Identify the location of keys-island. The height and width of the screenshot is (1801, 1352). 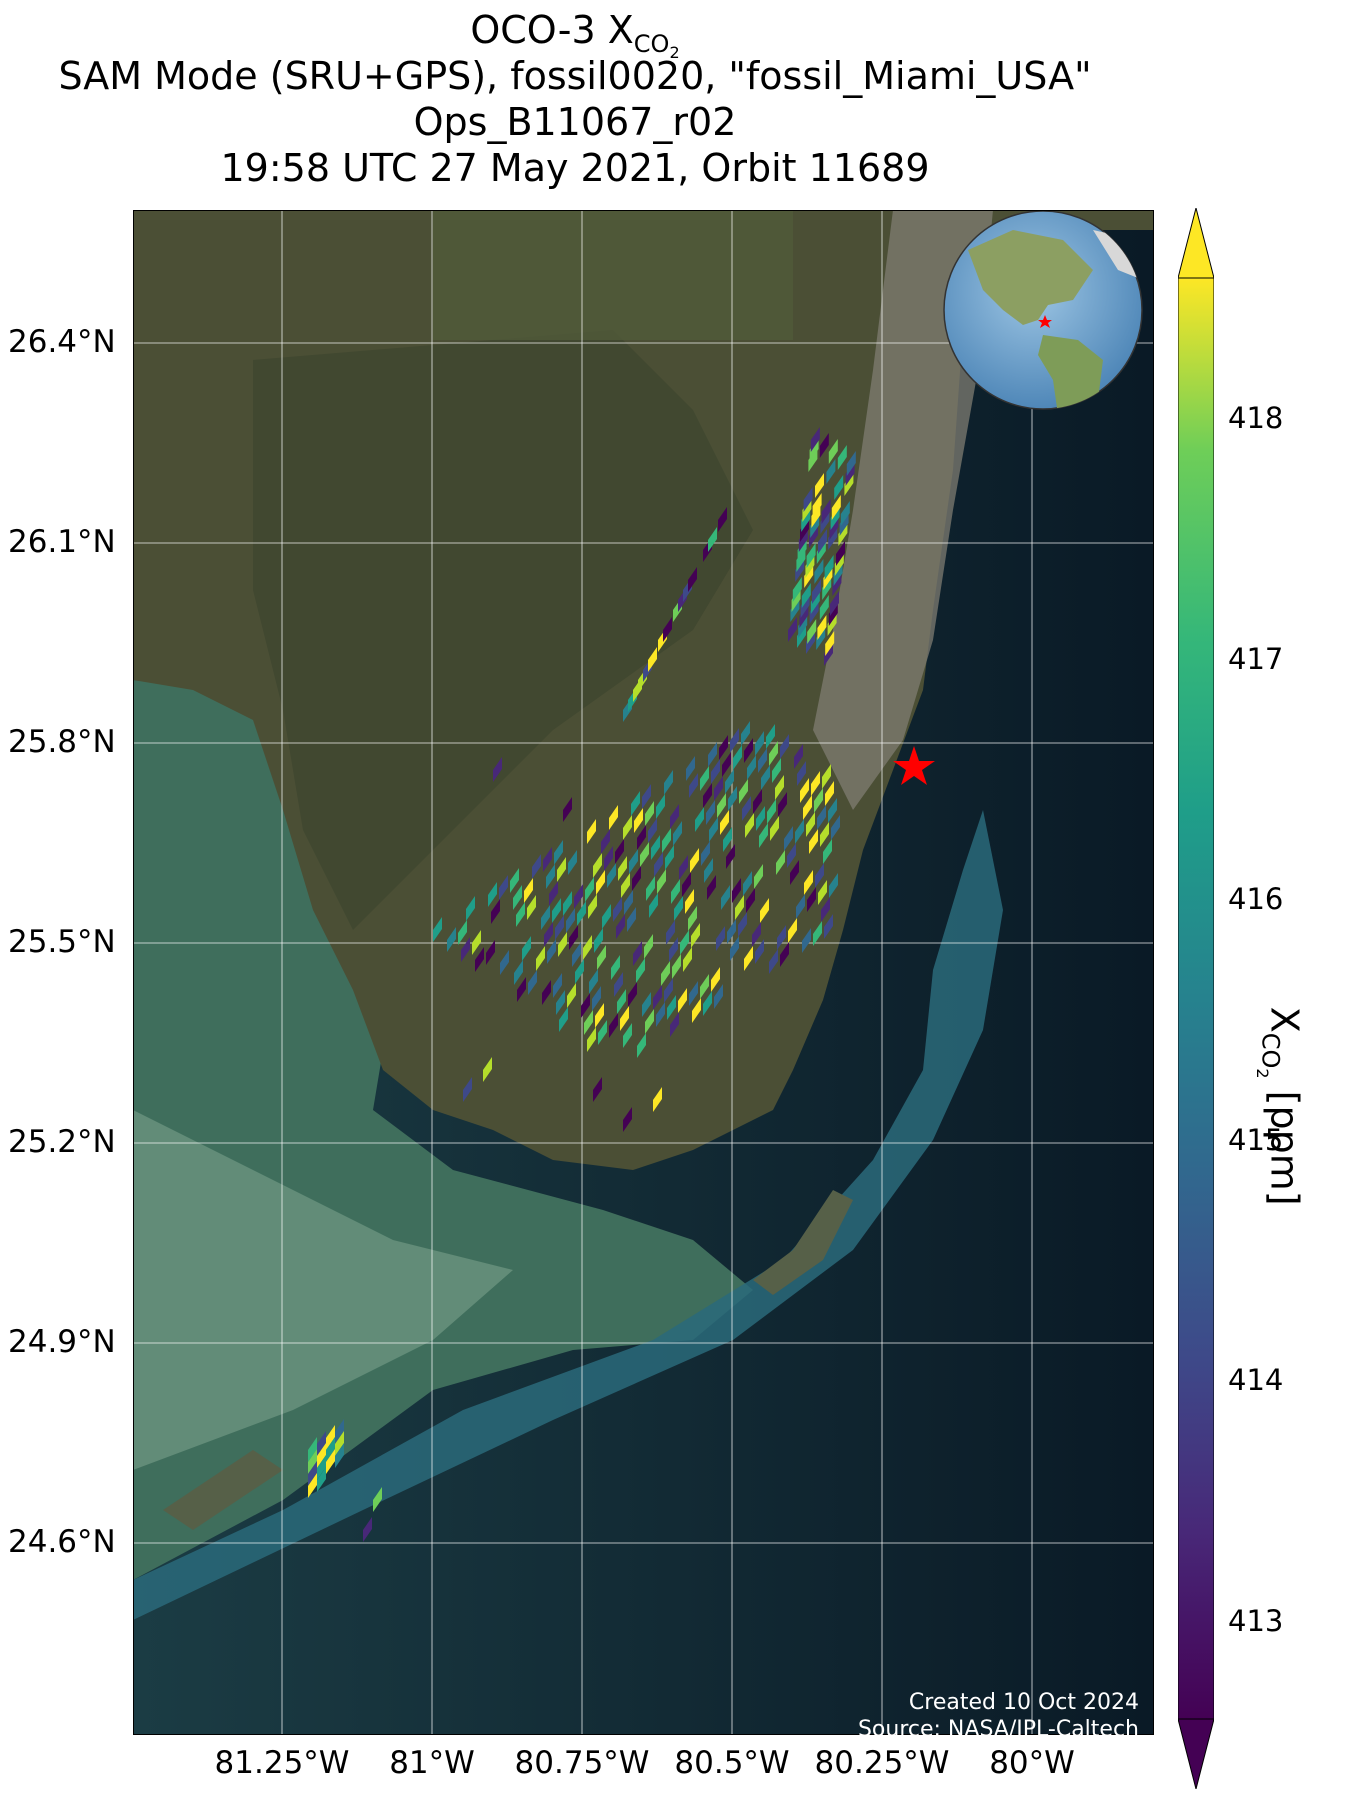
(223, 1490).